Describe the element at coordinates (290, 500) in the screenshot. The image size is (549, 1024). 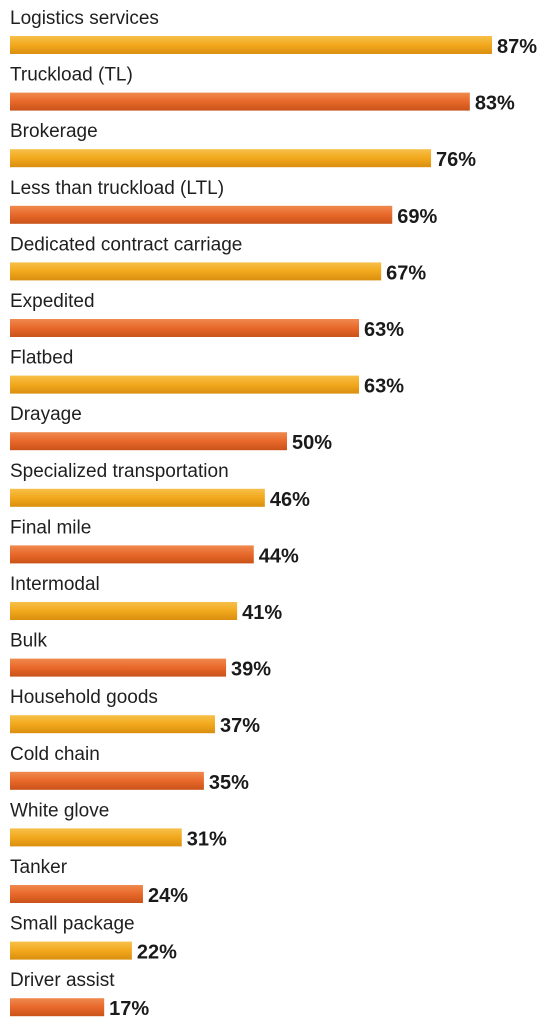
I see `value-label: 46%` at that location.